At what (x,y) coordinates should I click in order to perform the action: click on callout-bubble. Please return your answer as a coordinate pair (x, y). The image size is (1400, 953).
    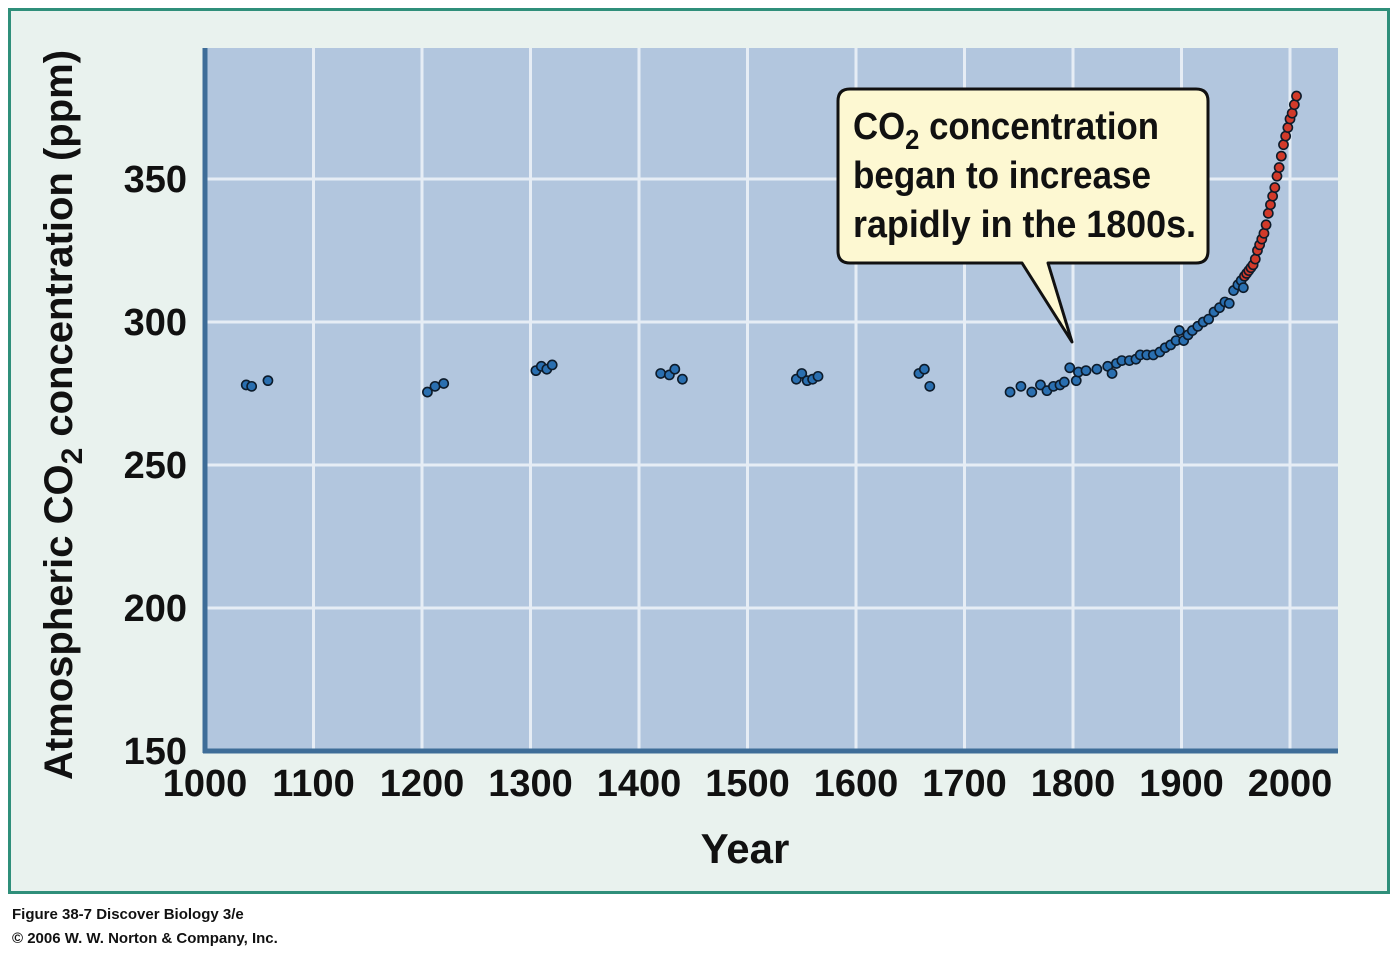
    Looking at the image, I should click on (1023, 215).